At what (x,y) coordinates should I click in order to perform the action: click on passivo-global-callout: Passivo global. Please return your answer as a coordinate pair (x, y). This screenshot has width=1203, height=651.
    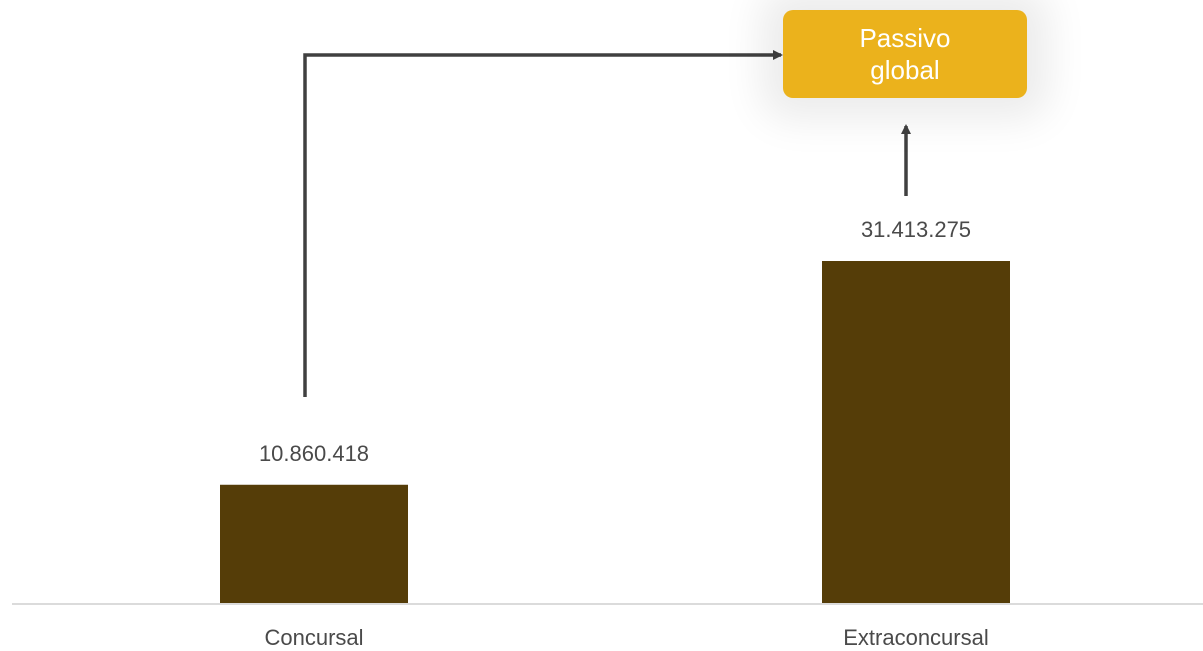
    Looking at the image, I should click on (905, 54).